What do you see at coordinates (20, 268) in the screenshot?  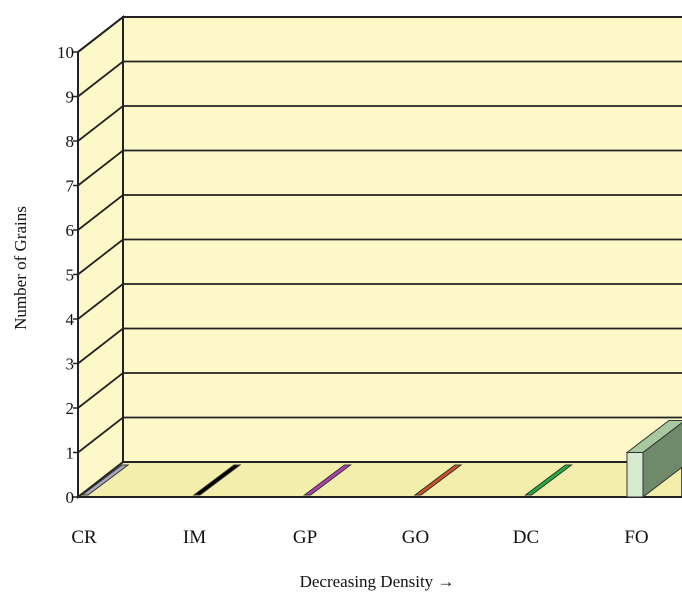 I see `y-axis-label: Number of Grains` at bounding box center [20, 268].